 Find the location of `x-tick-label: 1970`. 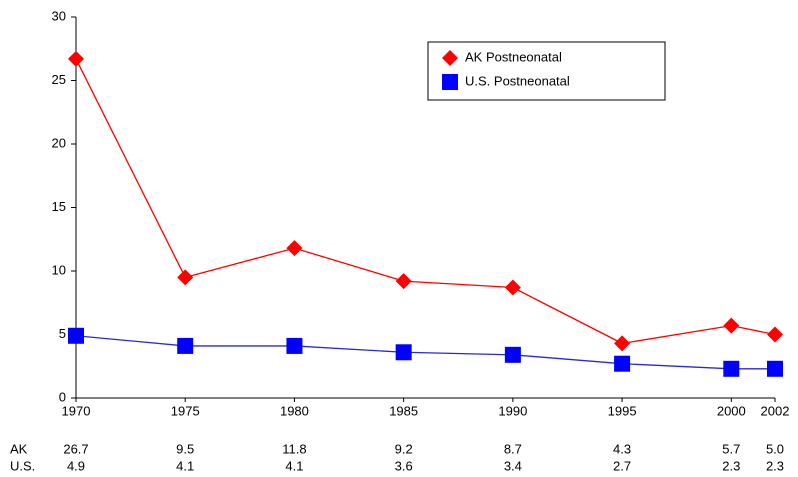

x-tick-label: 1970 is located at coordinates (76, 410).